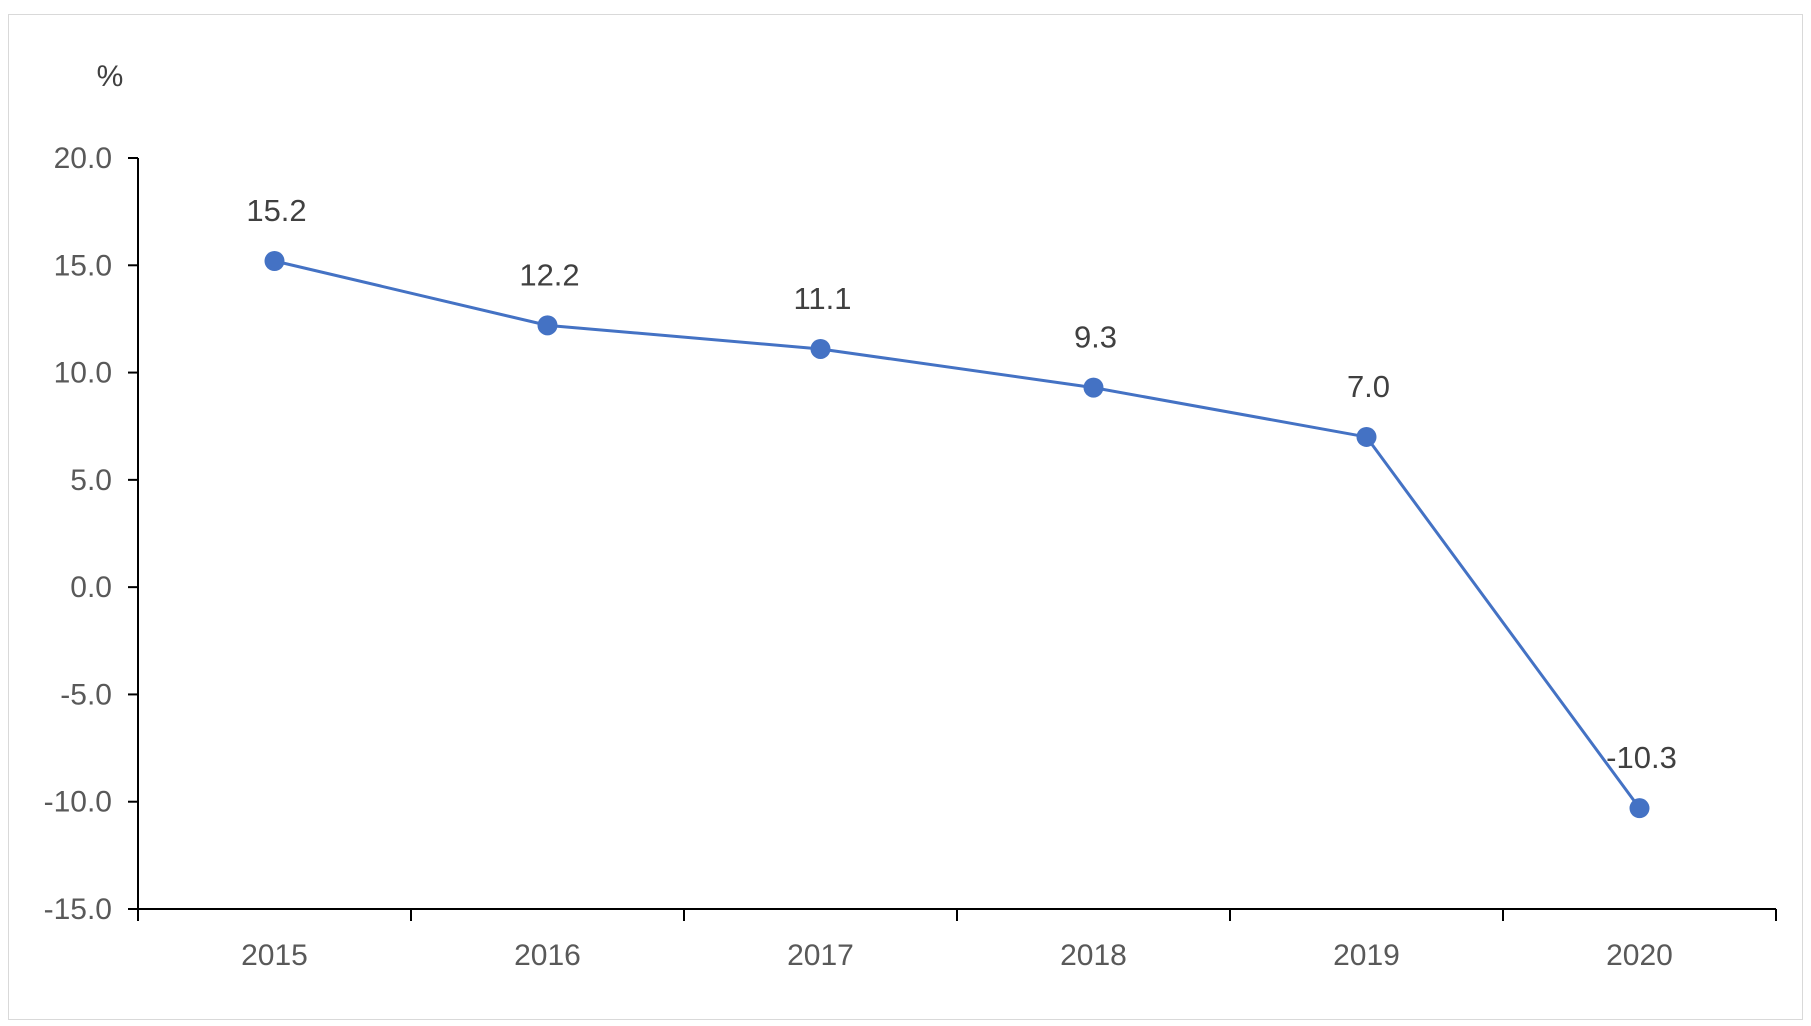 The width and height of the screenshot is (1811, 1026). Describe the element at coordinates (86, 694) in the screenshot. I see `y-tick-label: -5.0` at that location.